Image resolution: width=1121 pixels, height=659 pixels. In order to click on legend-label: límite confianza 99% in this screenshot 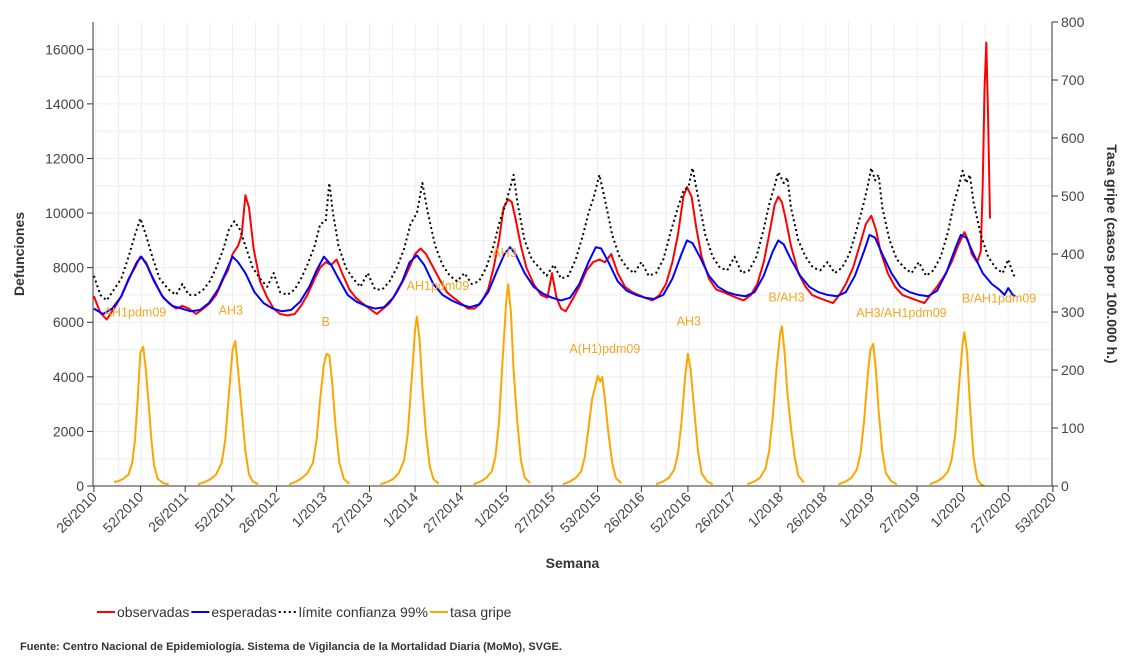, I will do `click(363, 612)`.